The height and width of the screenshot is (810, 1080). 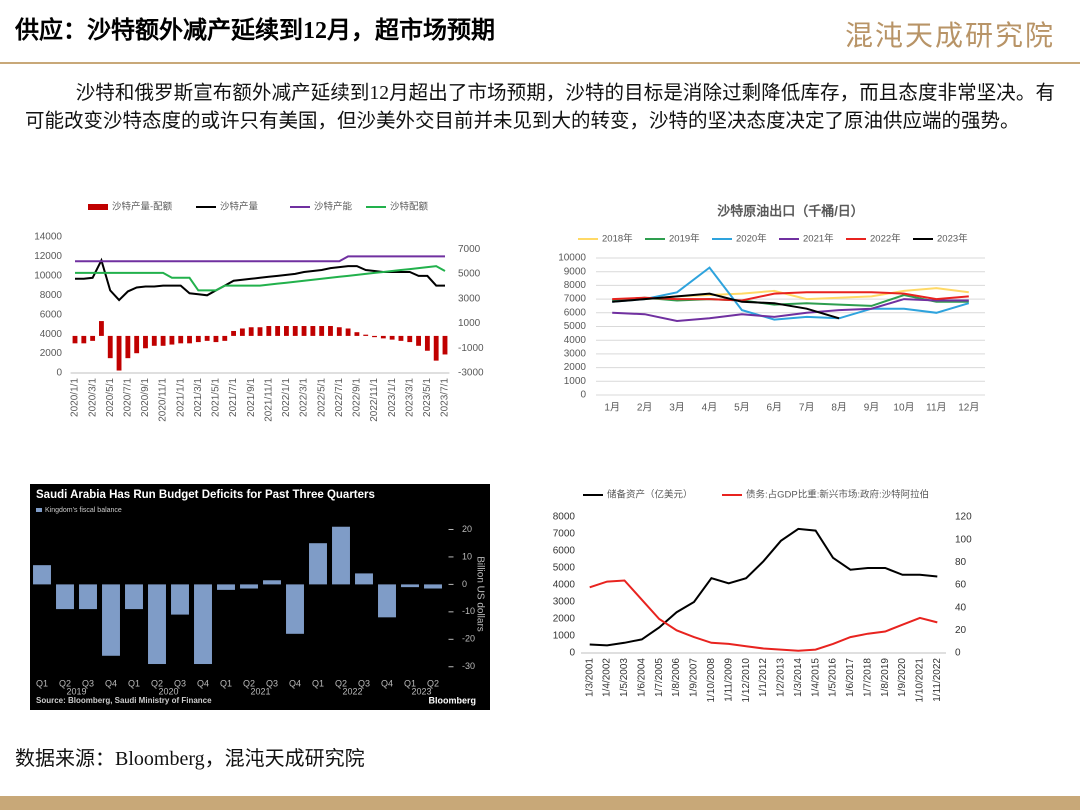 What do you see at coordinates (751, 239) in the screenshot?
I see `legend-label: 2020年` at bounding box center [751, 239].